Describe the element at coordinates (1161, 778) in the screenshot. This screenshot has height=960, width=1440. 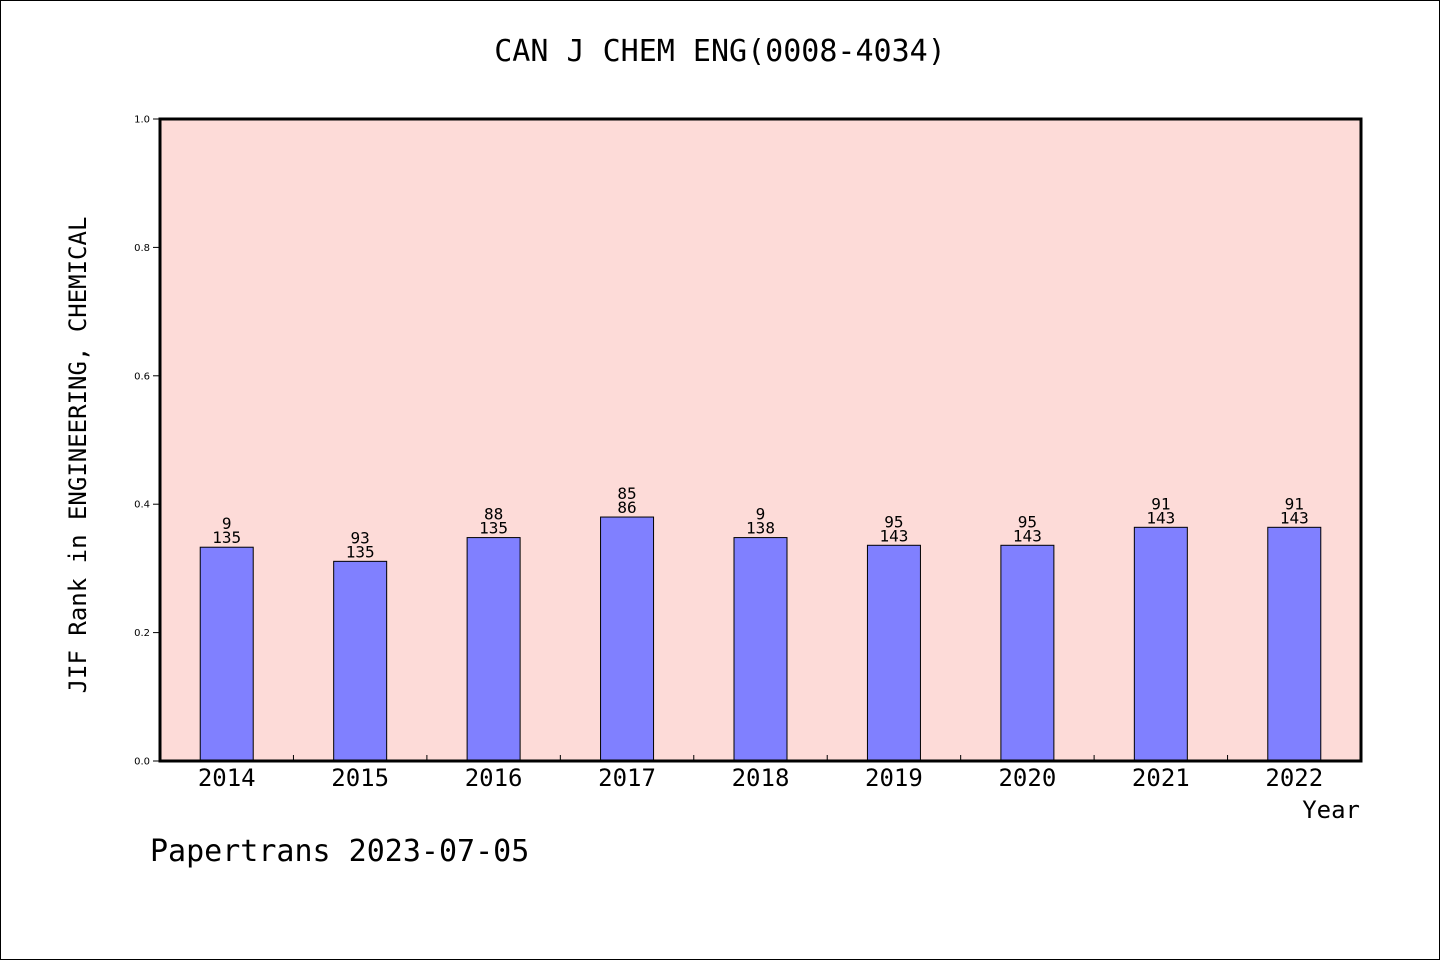
I see `x-tick-label: 2021` at that location.